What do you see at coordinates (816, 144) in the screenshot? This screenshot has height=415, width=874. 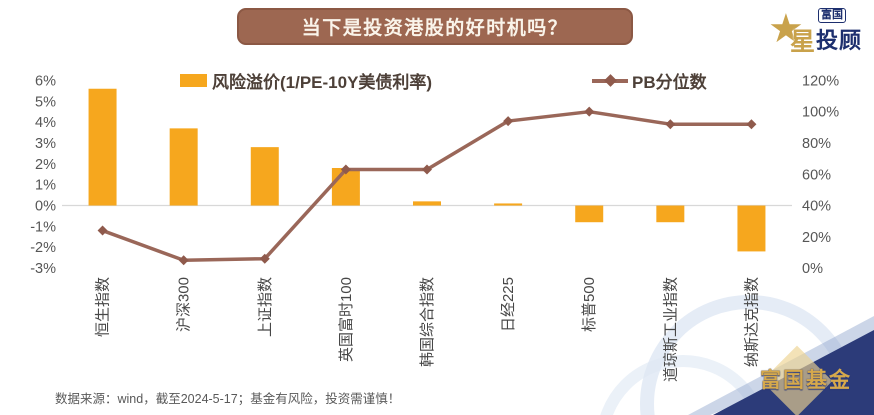 I see `right-axis-tick: 80%` at bounding box center [816, 144].